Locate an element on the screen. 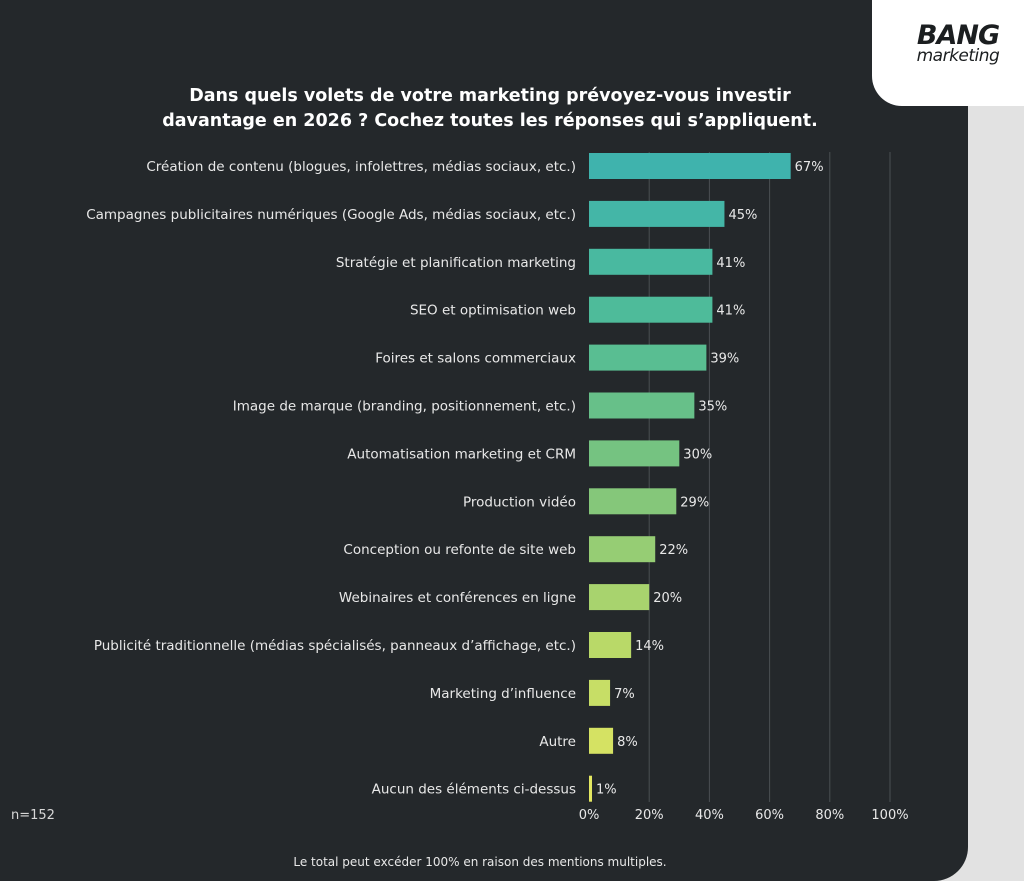 The width and height of the screenshot is (1024, 881). value-label: 39% is located at coordinates (724, 359).